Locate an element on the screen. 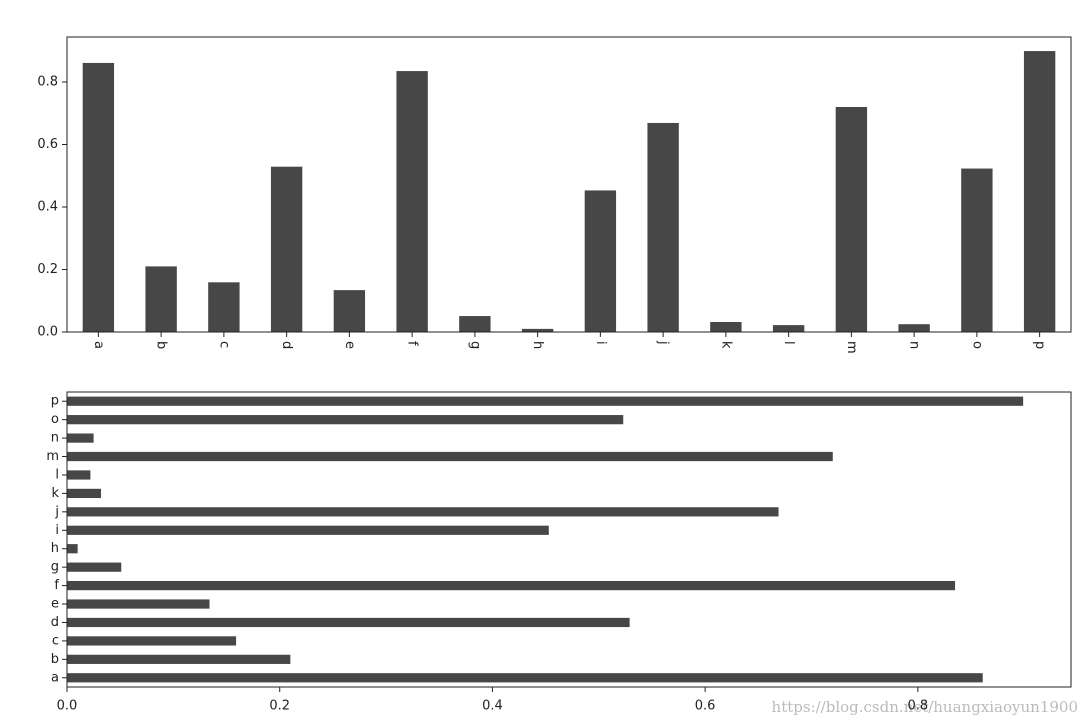 This screenshot has width=1090, height=728. y-tick-label: 0.2 is located at coordinates (47, 269).